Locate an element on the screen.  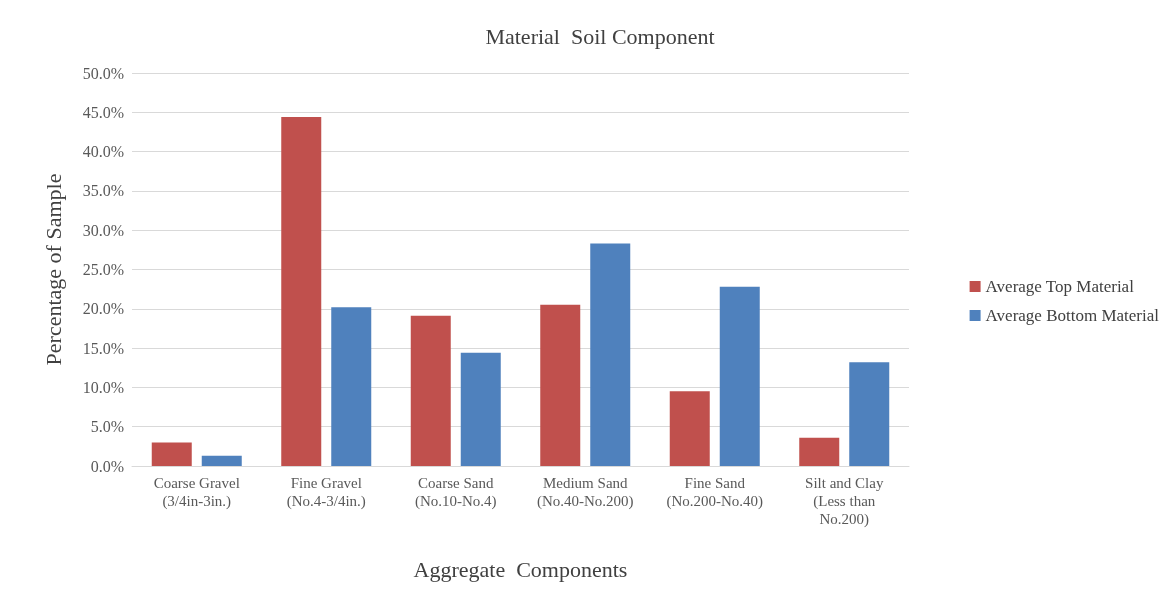
y-tick-label: 40.0% is located at coordinates (103, 152).